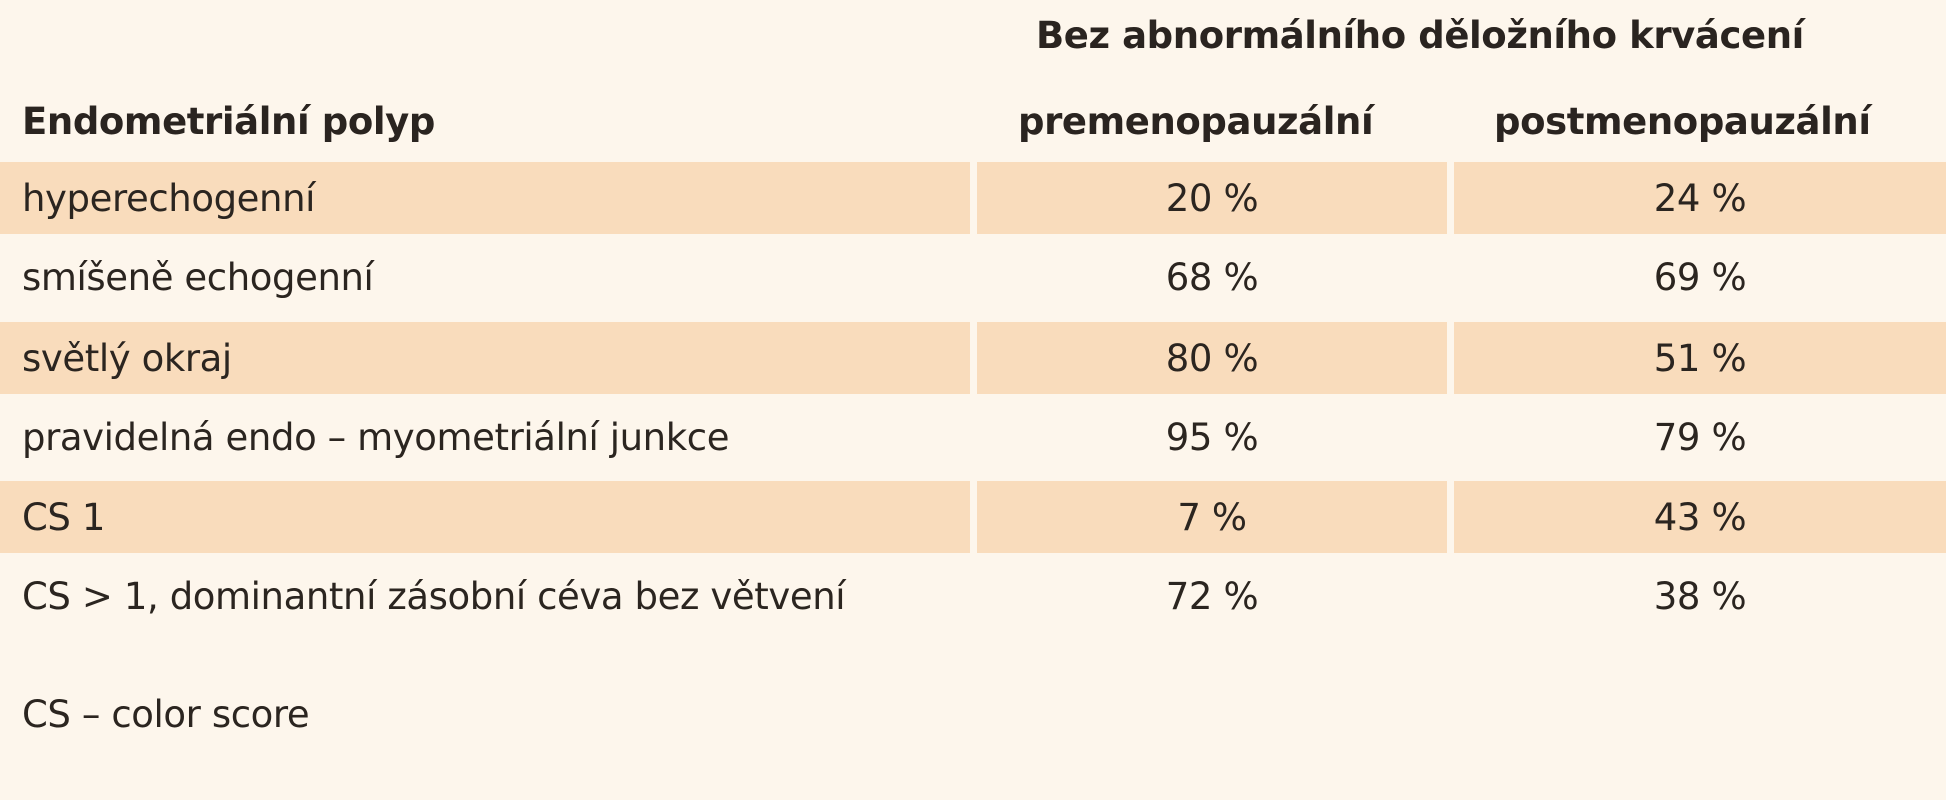 The image size is (1946, 800). Describe the element at coordinates (376, 437) in the screenshot. I see `row-label: pravidelná endo – myometriální junkce` at that location.